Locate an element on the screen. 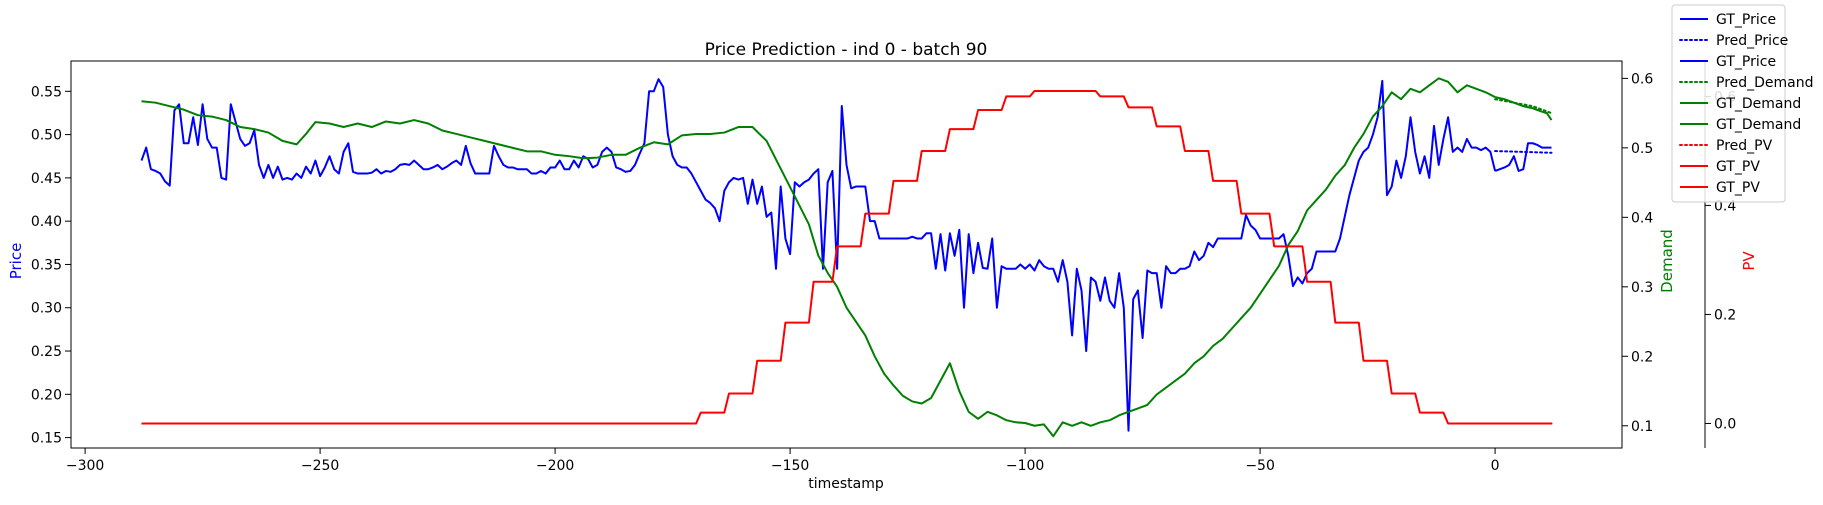 This screenshot has height=505, width=1823. x-axis-label: timestamp is located at coordinates (846, 484).